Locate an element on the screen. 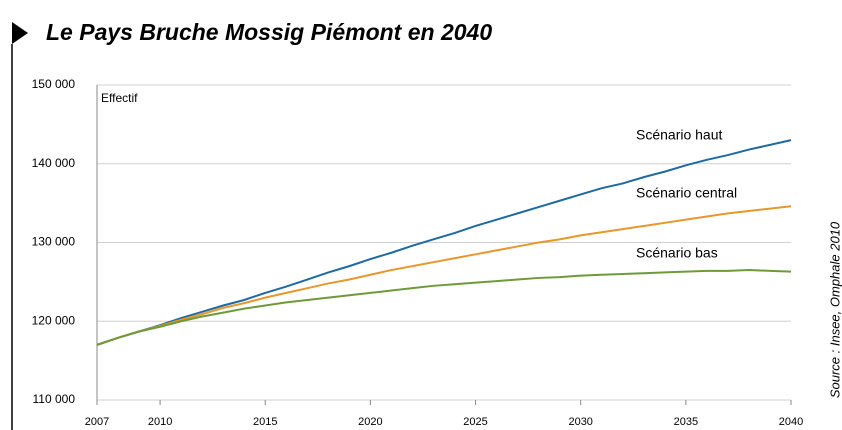 This screenshot has width=842, height=430. x-tick-label: 2007 is located at coordinates (97, 422).